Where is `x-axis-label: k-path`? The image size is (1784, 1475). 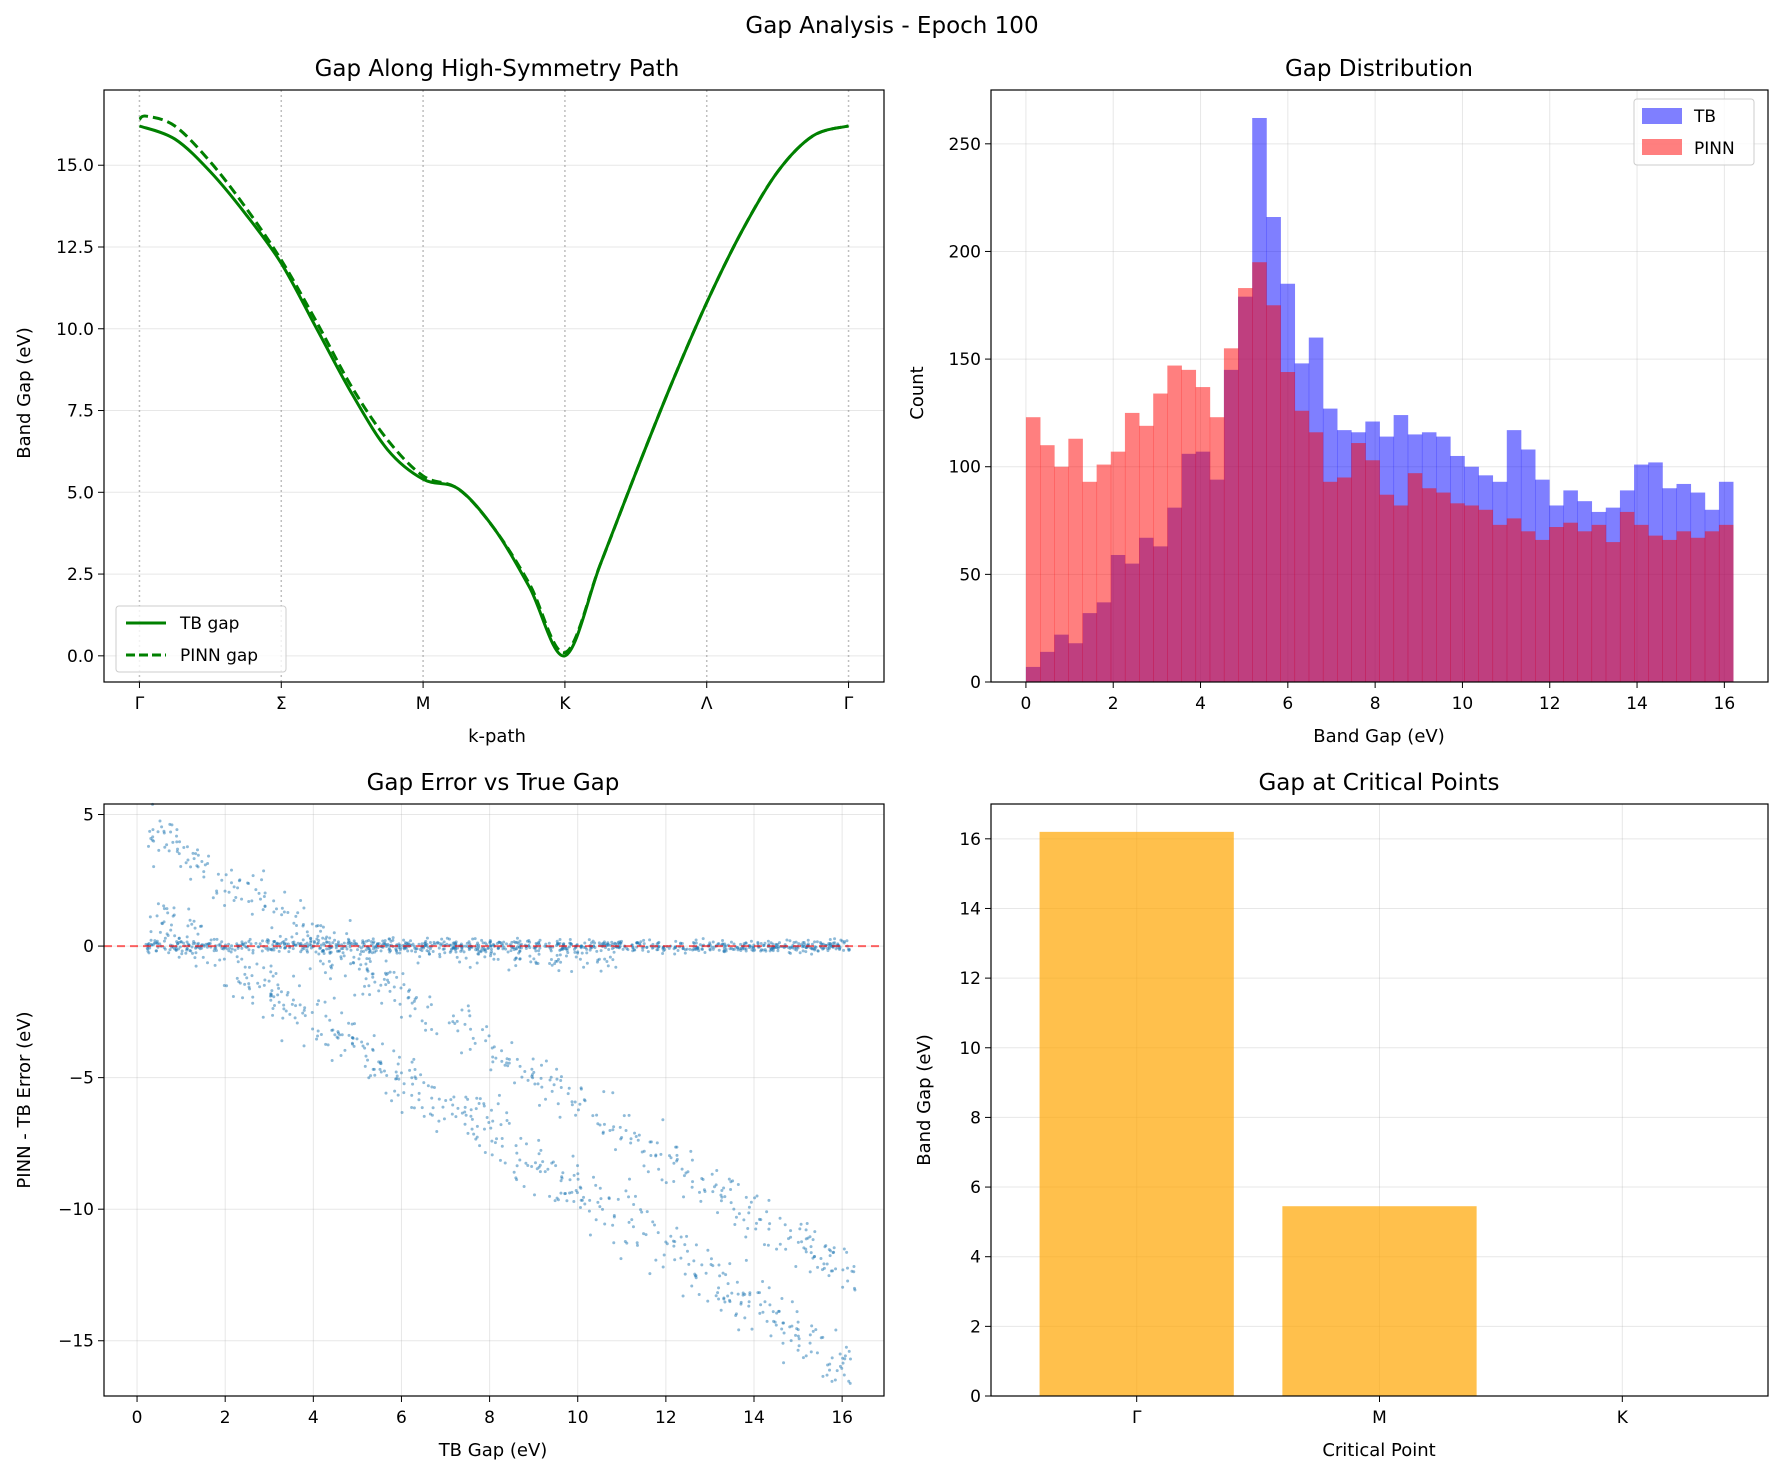
x-axis-label: k-path is located at coordinates (497, 736).